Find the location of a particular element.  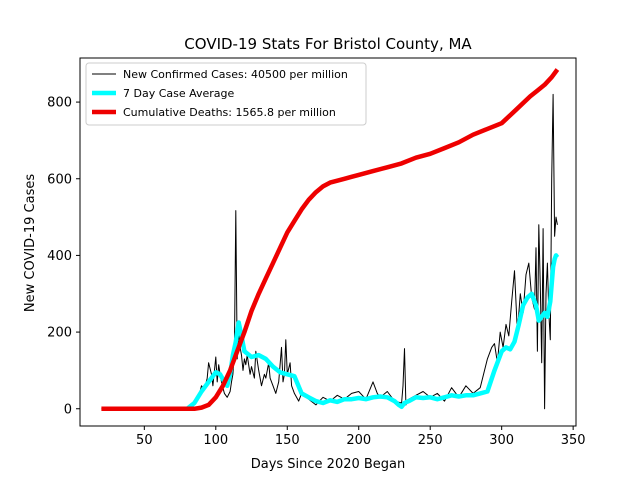

chart-title: COVID-19 Stats For Bristol County, MA is located at coordinates (328, 44).